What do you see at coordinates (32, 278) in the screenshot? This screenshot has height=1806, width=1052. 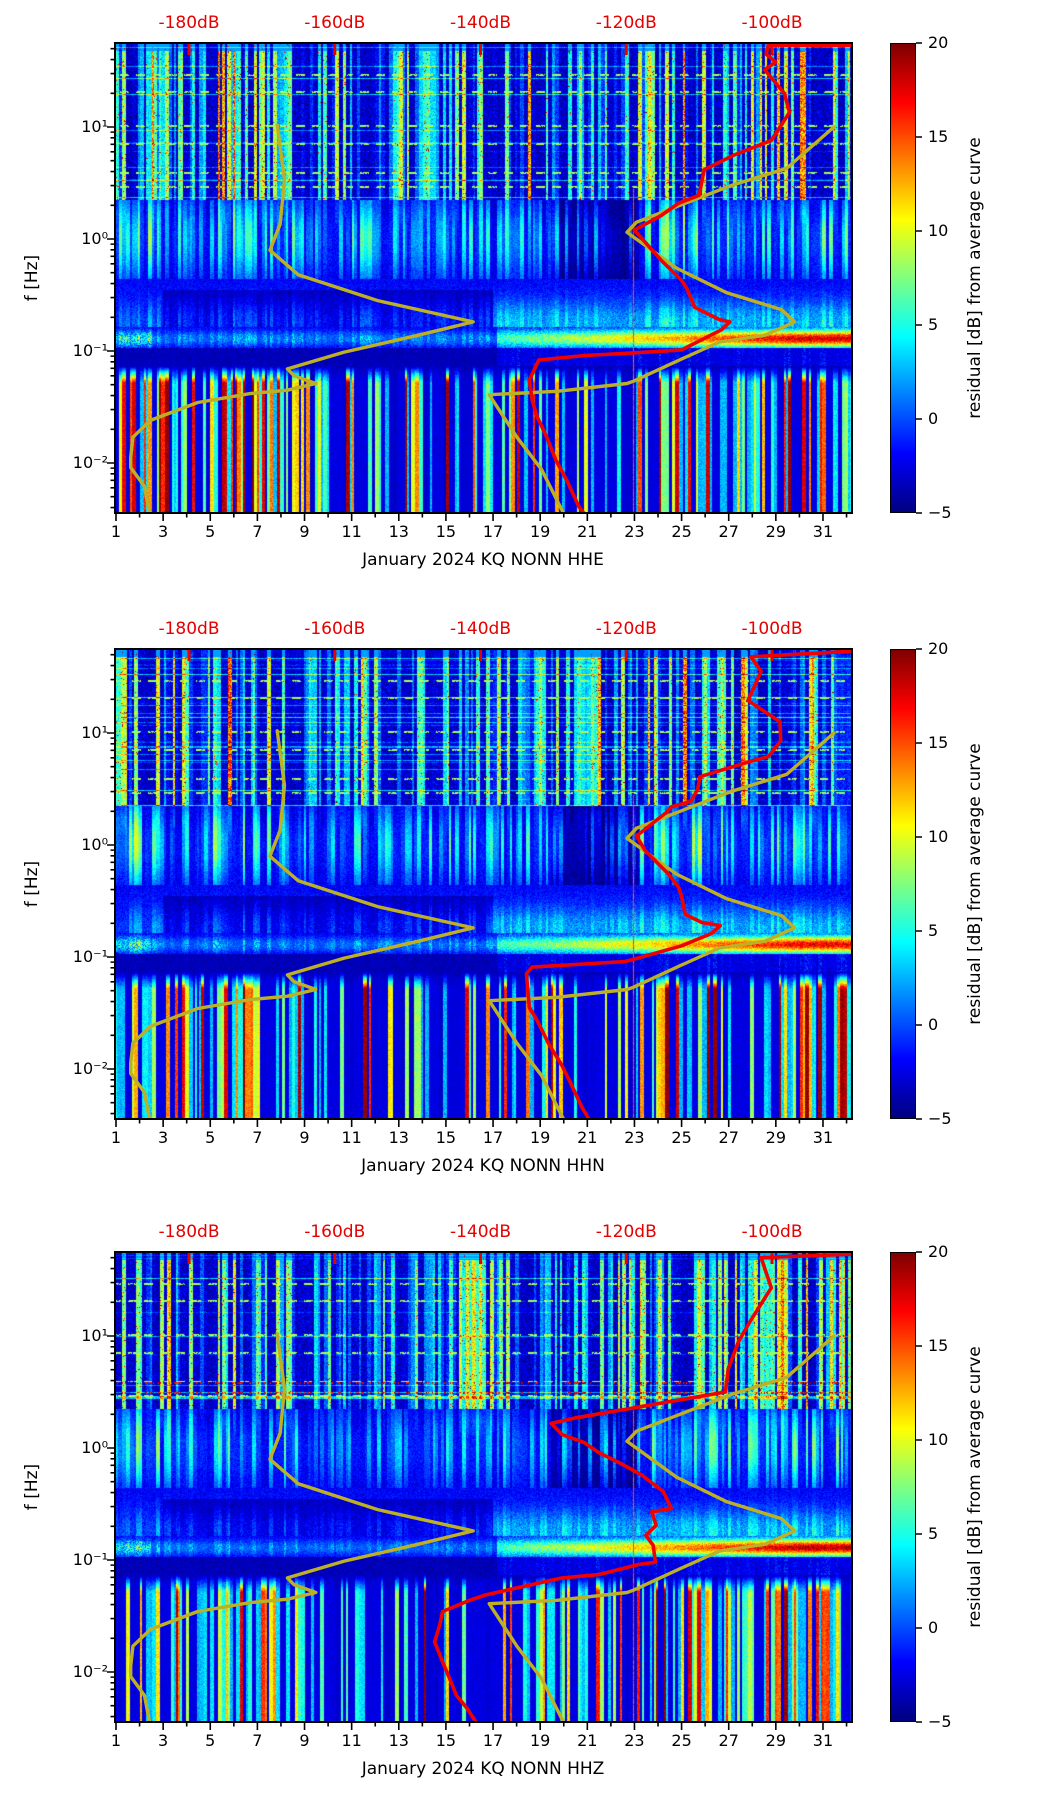 I see `y-axis-label-hhe: f [Hz]` at bounding box center [32, 278].